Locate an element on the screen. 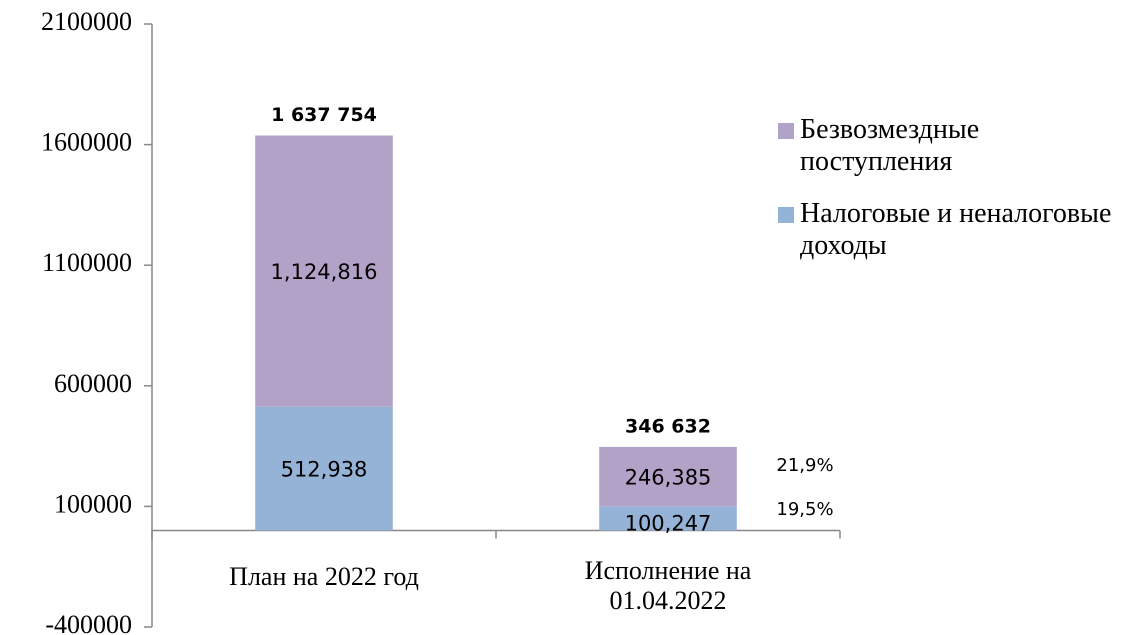 This screenshot has width=1133, height=635. value-label: 100,247 is located at coordinates (668, 523).